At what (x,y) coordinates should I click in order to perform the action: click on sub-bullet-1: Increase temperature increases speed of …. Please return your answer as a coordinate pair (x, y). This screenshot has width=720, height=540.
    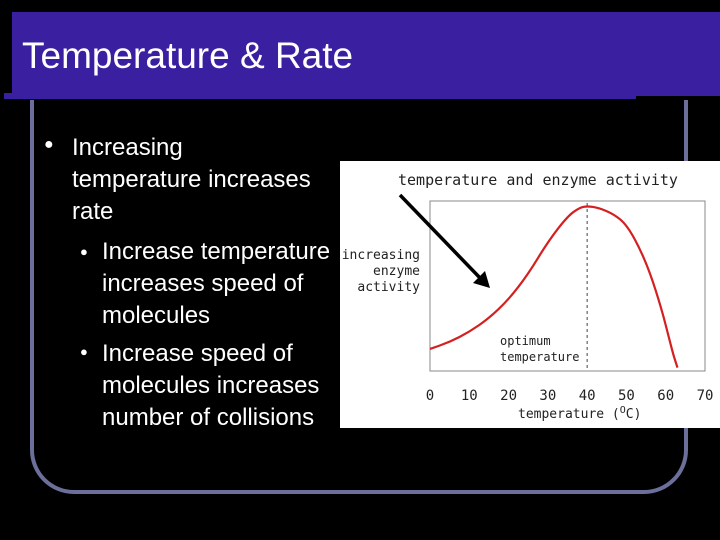
    Looking at the image, I should click on (216, 284).